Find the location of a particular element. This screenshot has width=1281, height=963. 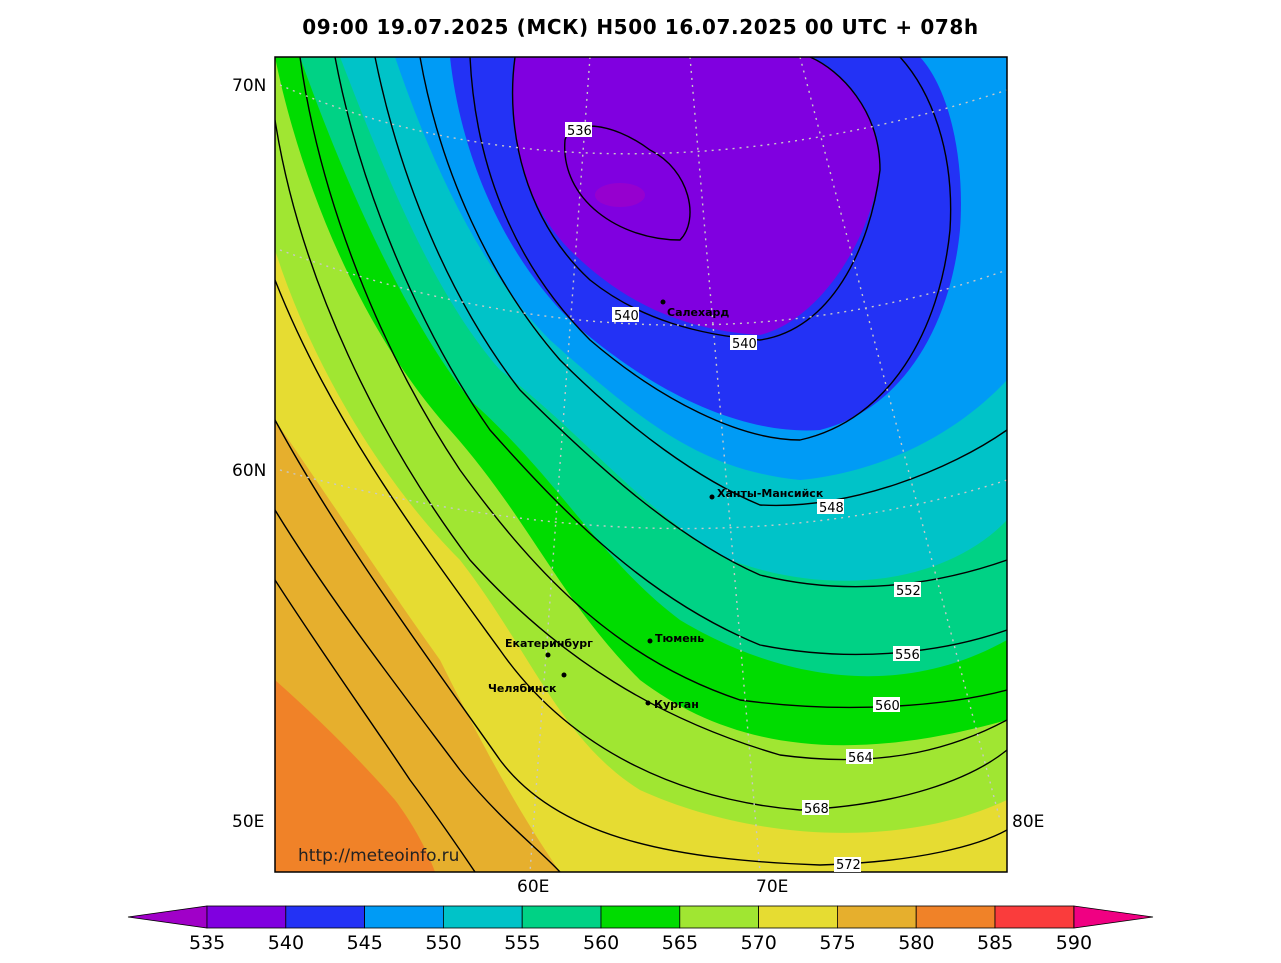

contour-label: 548 is located at coordinates (831, 508).